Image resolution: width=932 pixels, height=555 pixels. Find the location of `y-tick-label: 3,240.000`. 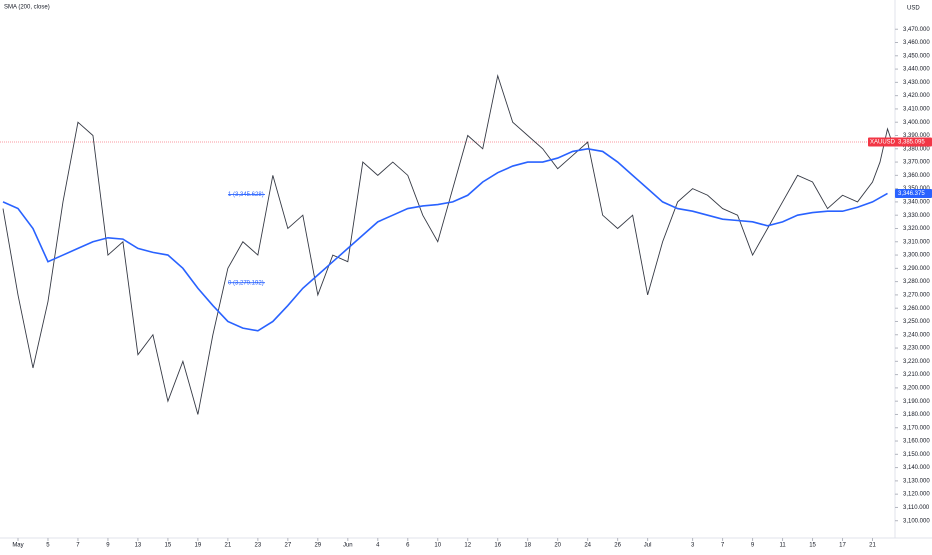

y-tick-label: 3,240.000 is located at coordinates (916, 335).